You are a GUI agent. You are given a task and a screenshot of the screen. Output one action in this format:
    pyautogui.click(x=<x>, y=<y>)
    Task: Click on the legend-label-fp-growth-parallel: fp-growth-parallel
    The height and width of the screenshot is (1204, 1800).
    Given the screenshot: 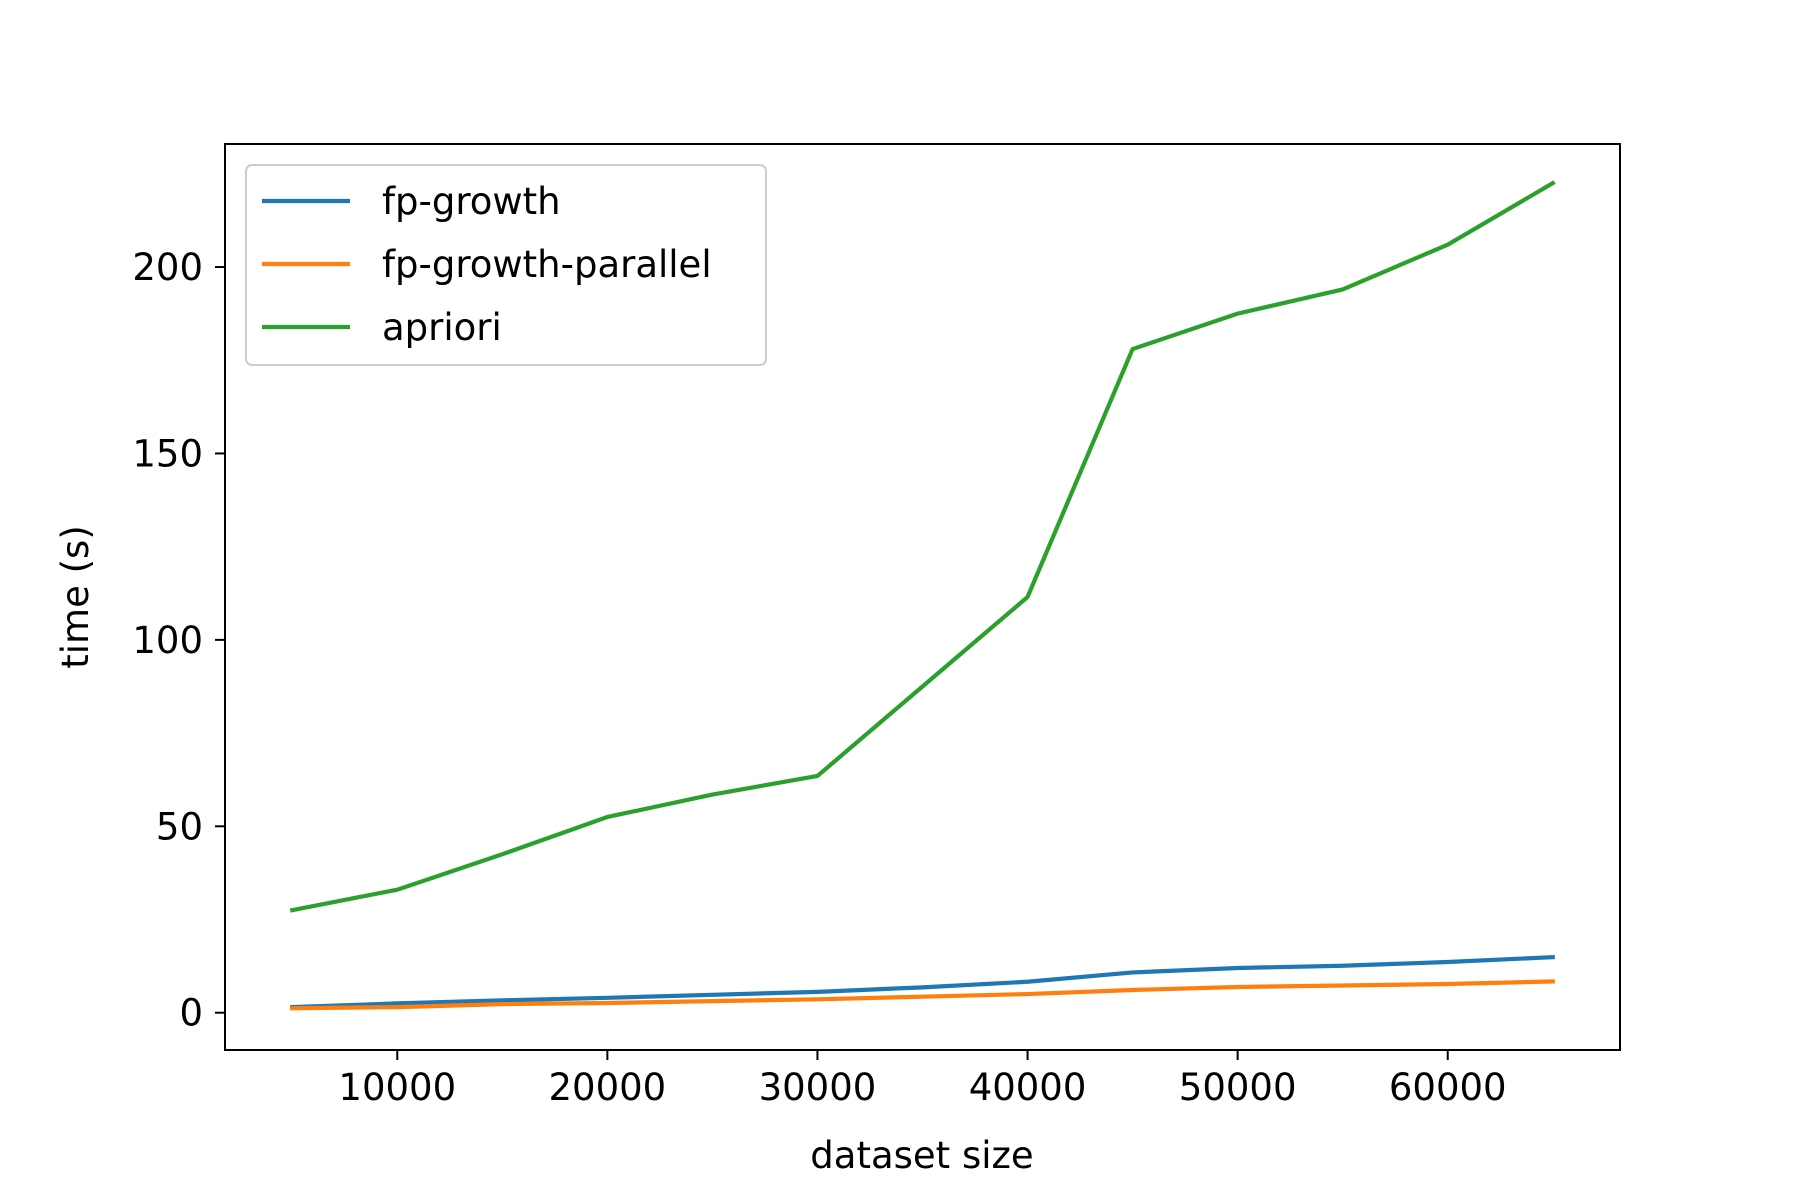 What is the action you would take?
    pyautogui.click(x=547, y=264)
    